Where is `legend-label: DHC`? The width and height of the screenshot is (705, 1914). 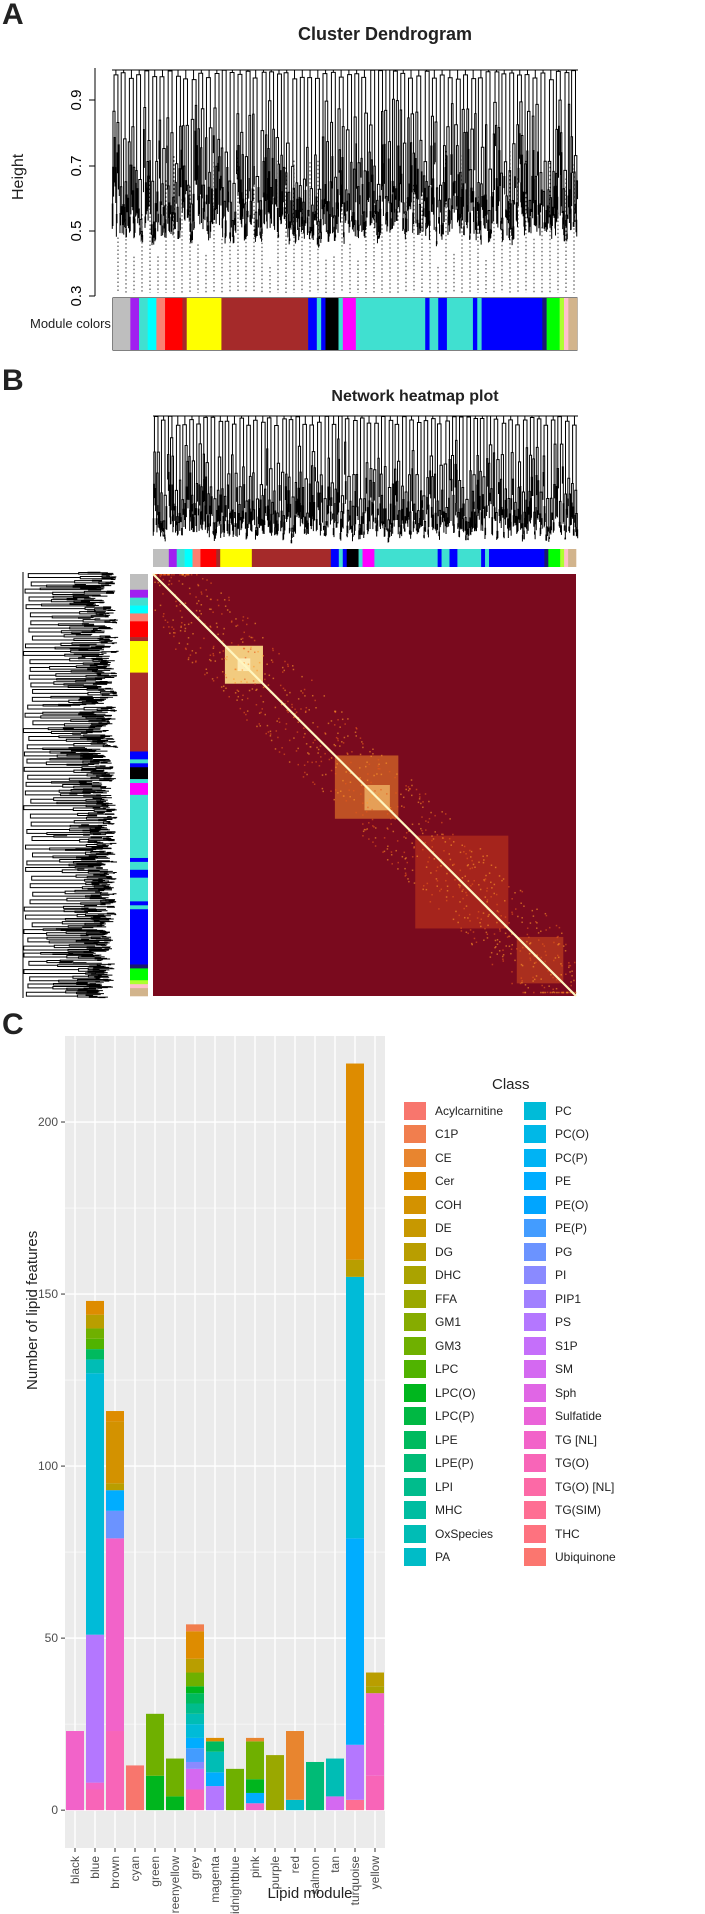
legend-label: DHC is located at coordinates (448, 1275).